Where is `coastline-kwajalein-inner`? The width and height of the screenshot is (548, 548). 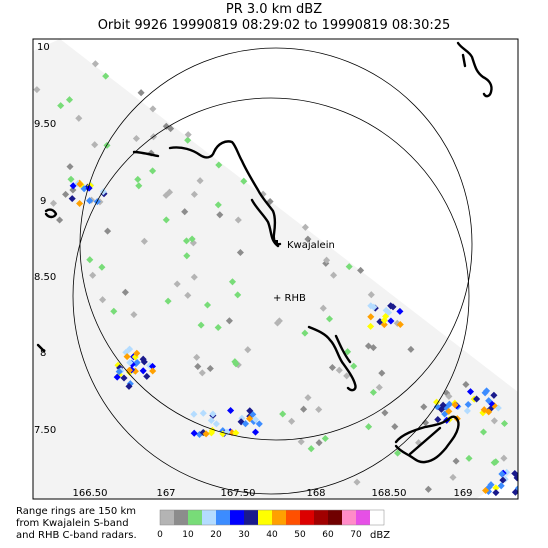
coastline-kwajalein-inner is located at coordinates (265, 223).